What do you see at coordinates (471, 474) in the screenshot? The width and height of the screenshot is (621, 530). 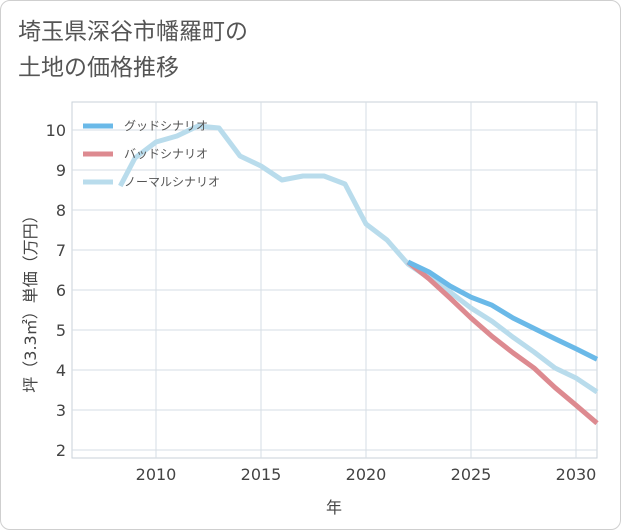 I see `x-tick-label: 2025` at bounding box center [471, 474].